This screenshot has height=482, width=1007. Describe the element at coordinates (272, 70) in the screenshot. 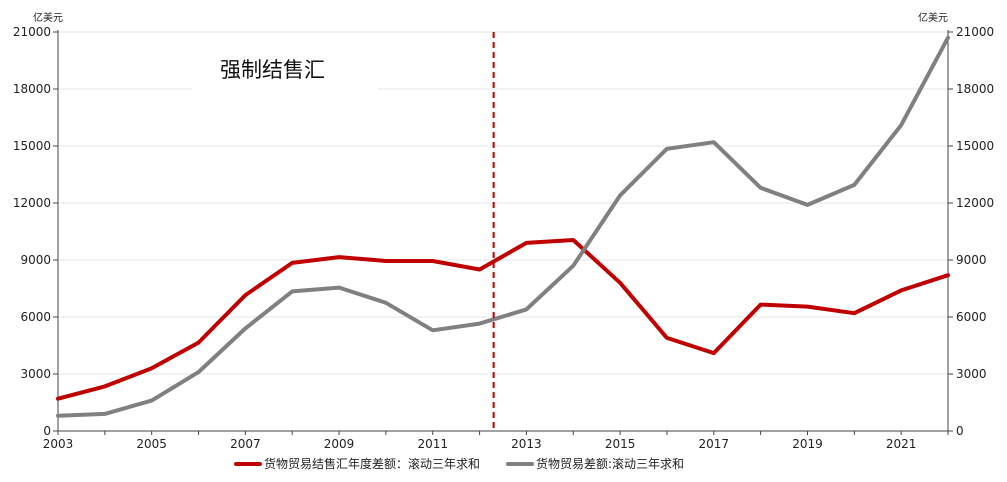

I see `annotation-label: 强制结售汇` at that location.